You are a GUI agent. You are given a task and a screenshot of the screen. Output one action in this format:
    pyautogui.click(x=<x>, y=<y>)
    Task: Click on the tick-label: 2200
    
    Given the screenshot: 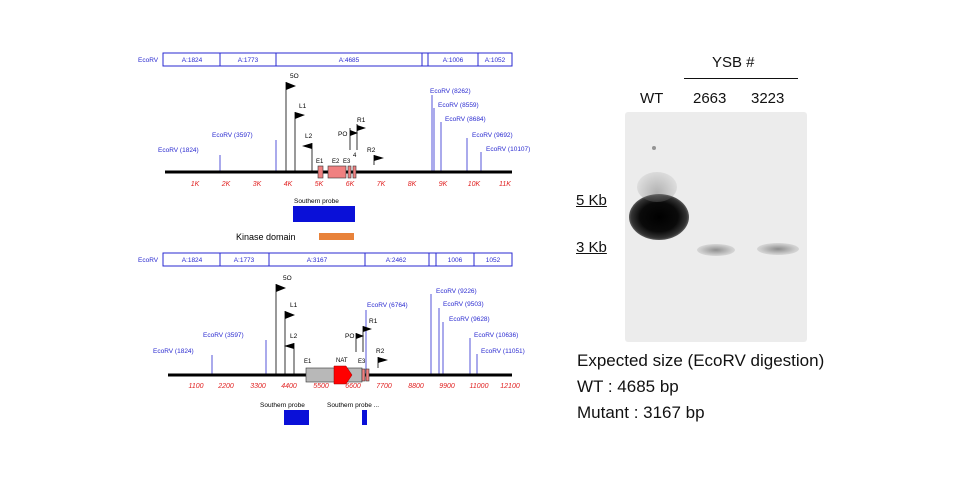 What is the action you would take?
    pyautogui.click(x=225, y=386)
    